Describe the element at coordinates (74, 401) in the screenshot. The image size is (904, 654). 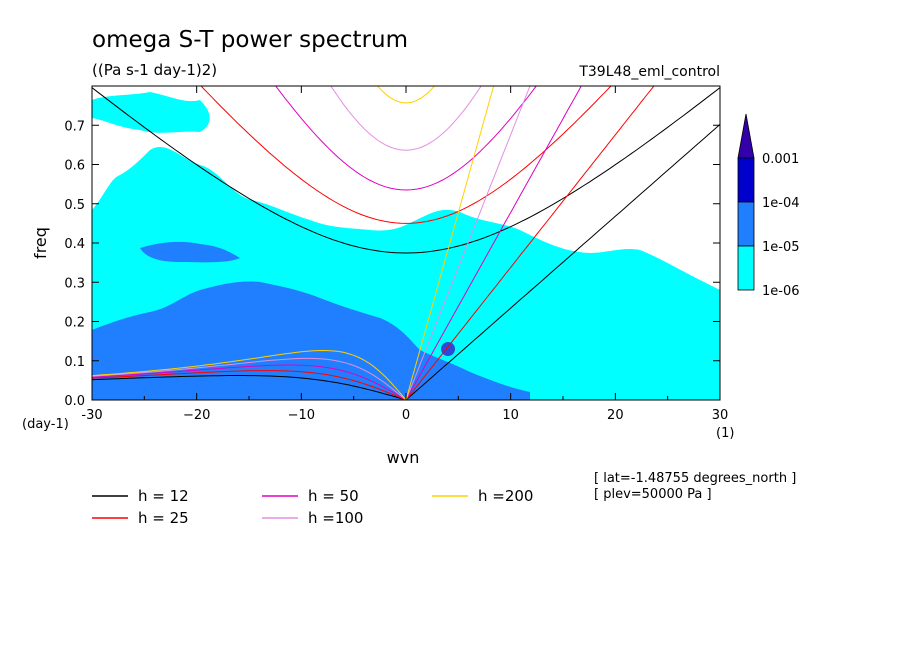
I see `y-tick-label: 0.0` at that location.